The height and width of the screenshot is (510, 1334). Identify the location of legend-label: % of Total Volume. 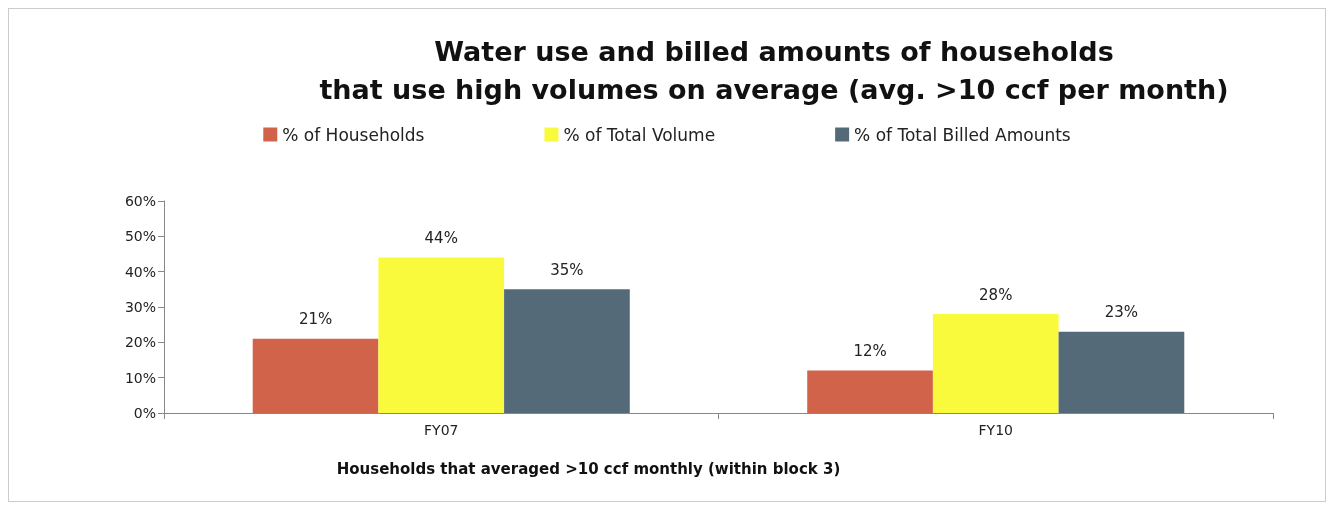
(639, 134).